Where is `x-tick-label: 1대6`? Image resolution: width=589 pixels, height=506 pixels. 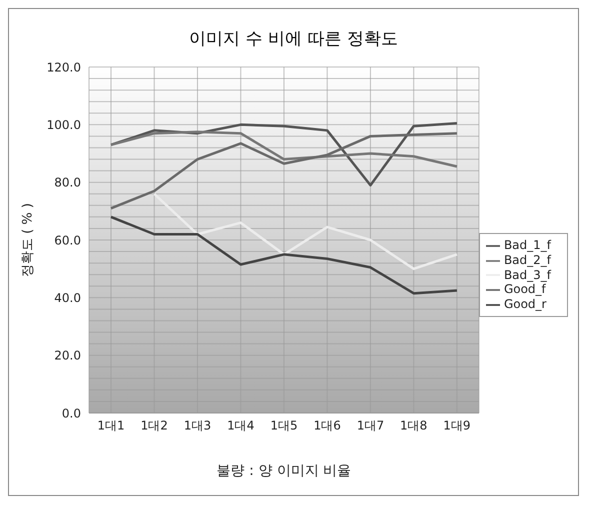 x-tick-label: 1대6 is located at coordinates (327, 425).